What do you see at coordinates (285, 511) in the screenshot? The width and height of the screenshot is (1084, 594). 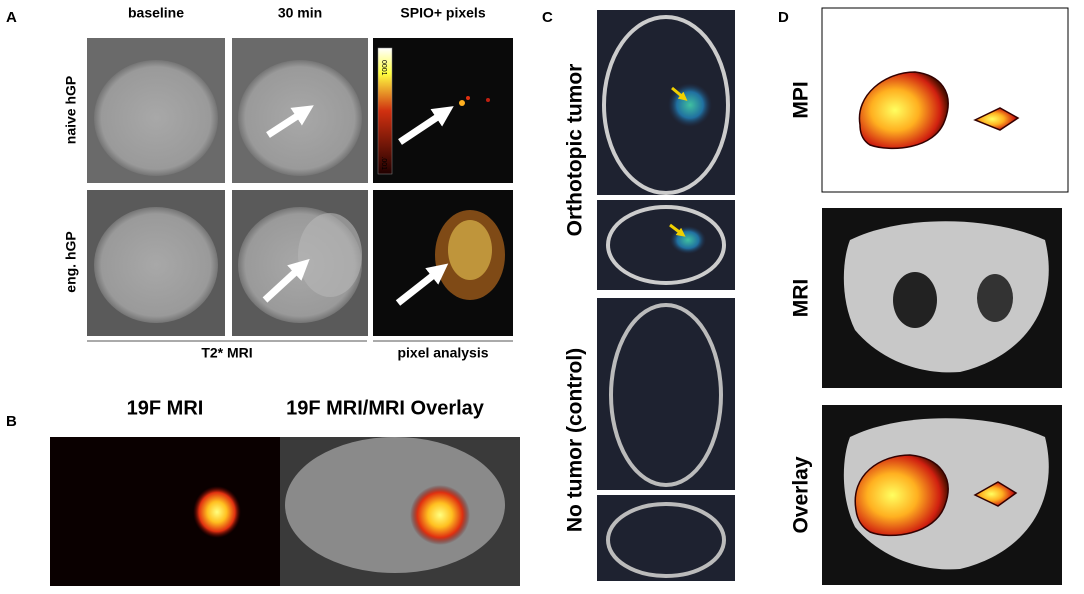 I see `b-images` at bounding box center [285, 511].